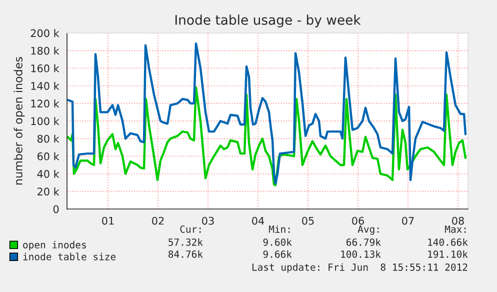 Image resolution: width=497 pixels, height=292 pixels. What do you see at coordinates (19, 120) in the screenshot?
I see `y-axis-title: number of open inodes` at bounding box center [19, 120].